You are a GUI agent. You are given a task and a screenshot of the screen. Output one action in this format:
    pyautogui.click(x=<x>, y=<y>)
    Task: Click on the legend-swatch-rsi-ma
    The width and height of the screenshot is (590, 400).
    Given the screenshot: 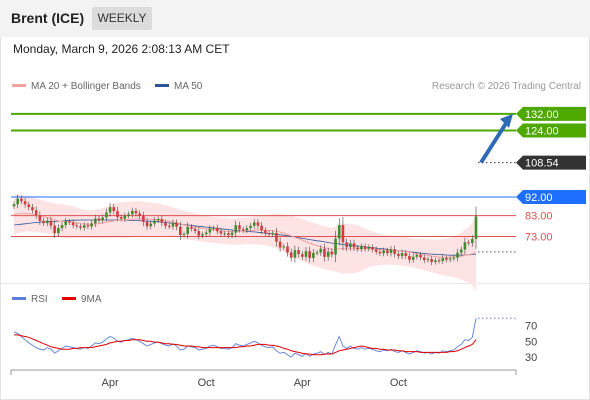 What is the action you would take?
    pyautogui.click(x=69, y=298)
    